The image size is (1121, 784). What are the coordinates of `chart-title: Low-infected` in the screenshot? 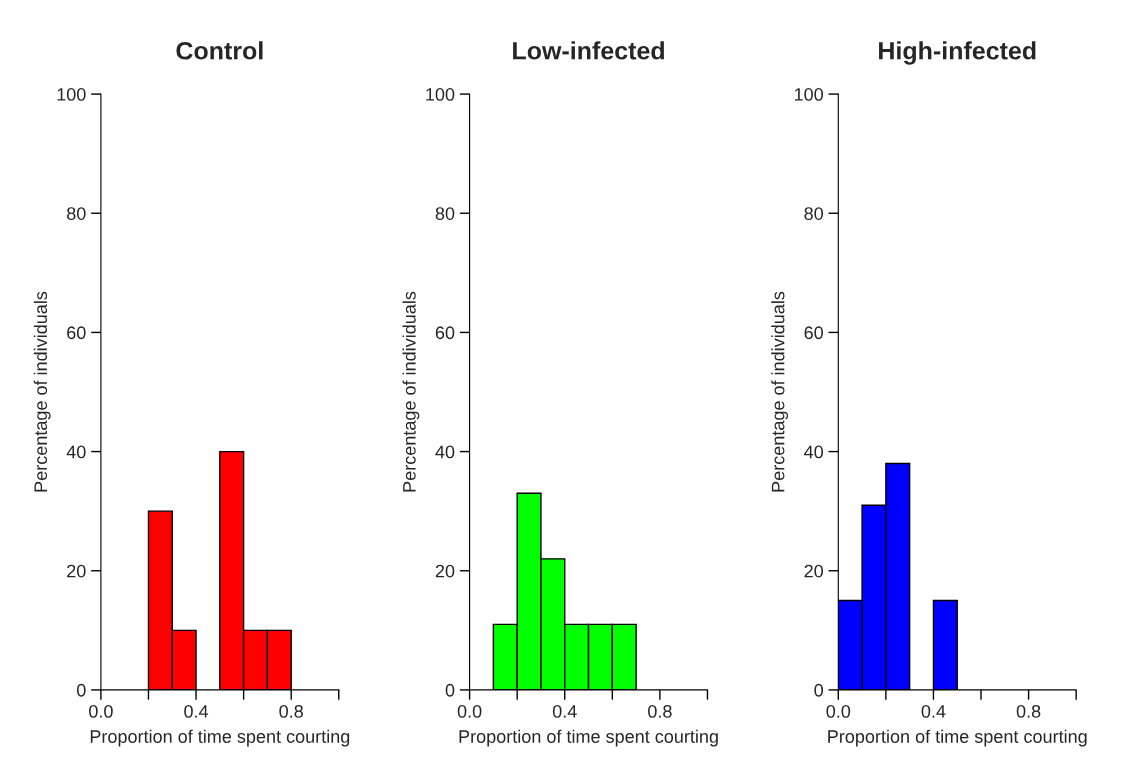 It's located at (588, 50).